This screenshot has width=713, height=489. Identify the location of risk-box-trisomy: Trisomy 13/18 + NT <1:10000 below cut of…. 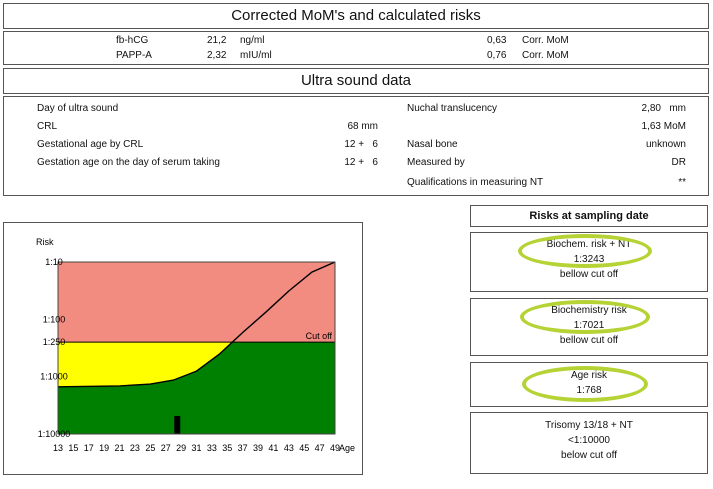
(589, 443).